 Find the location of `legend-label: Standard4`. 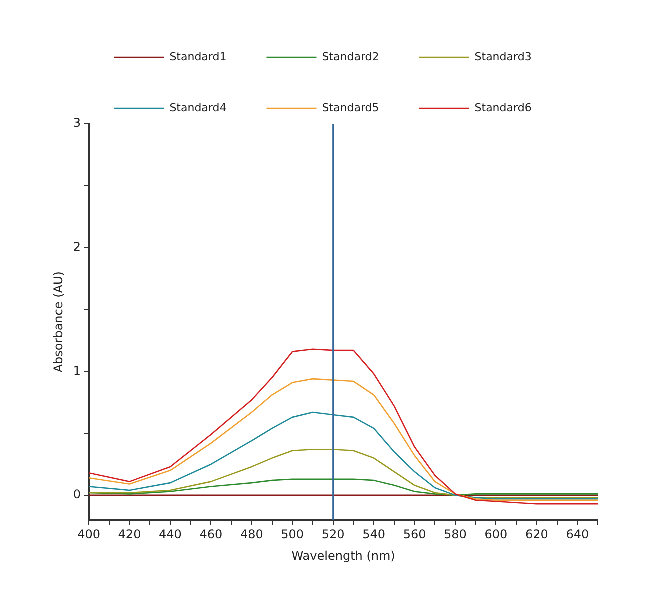

legend-label: Standard4 is located at coordinates (198, 107).